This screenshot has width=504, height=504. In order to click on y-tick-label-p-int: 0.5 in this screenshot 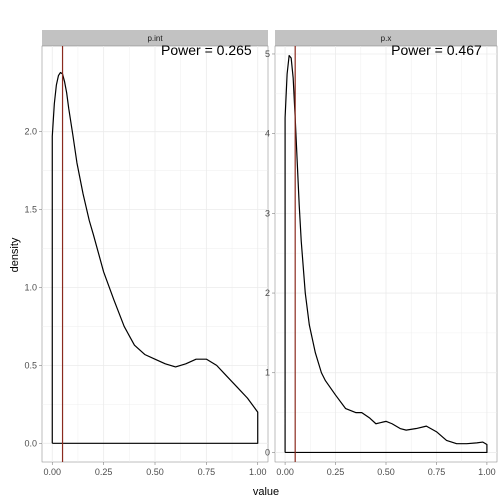, I will do `click(30, 365)`.